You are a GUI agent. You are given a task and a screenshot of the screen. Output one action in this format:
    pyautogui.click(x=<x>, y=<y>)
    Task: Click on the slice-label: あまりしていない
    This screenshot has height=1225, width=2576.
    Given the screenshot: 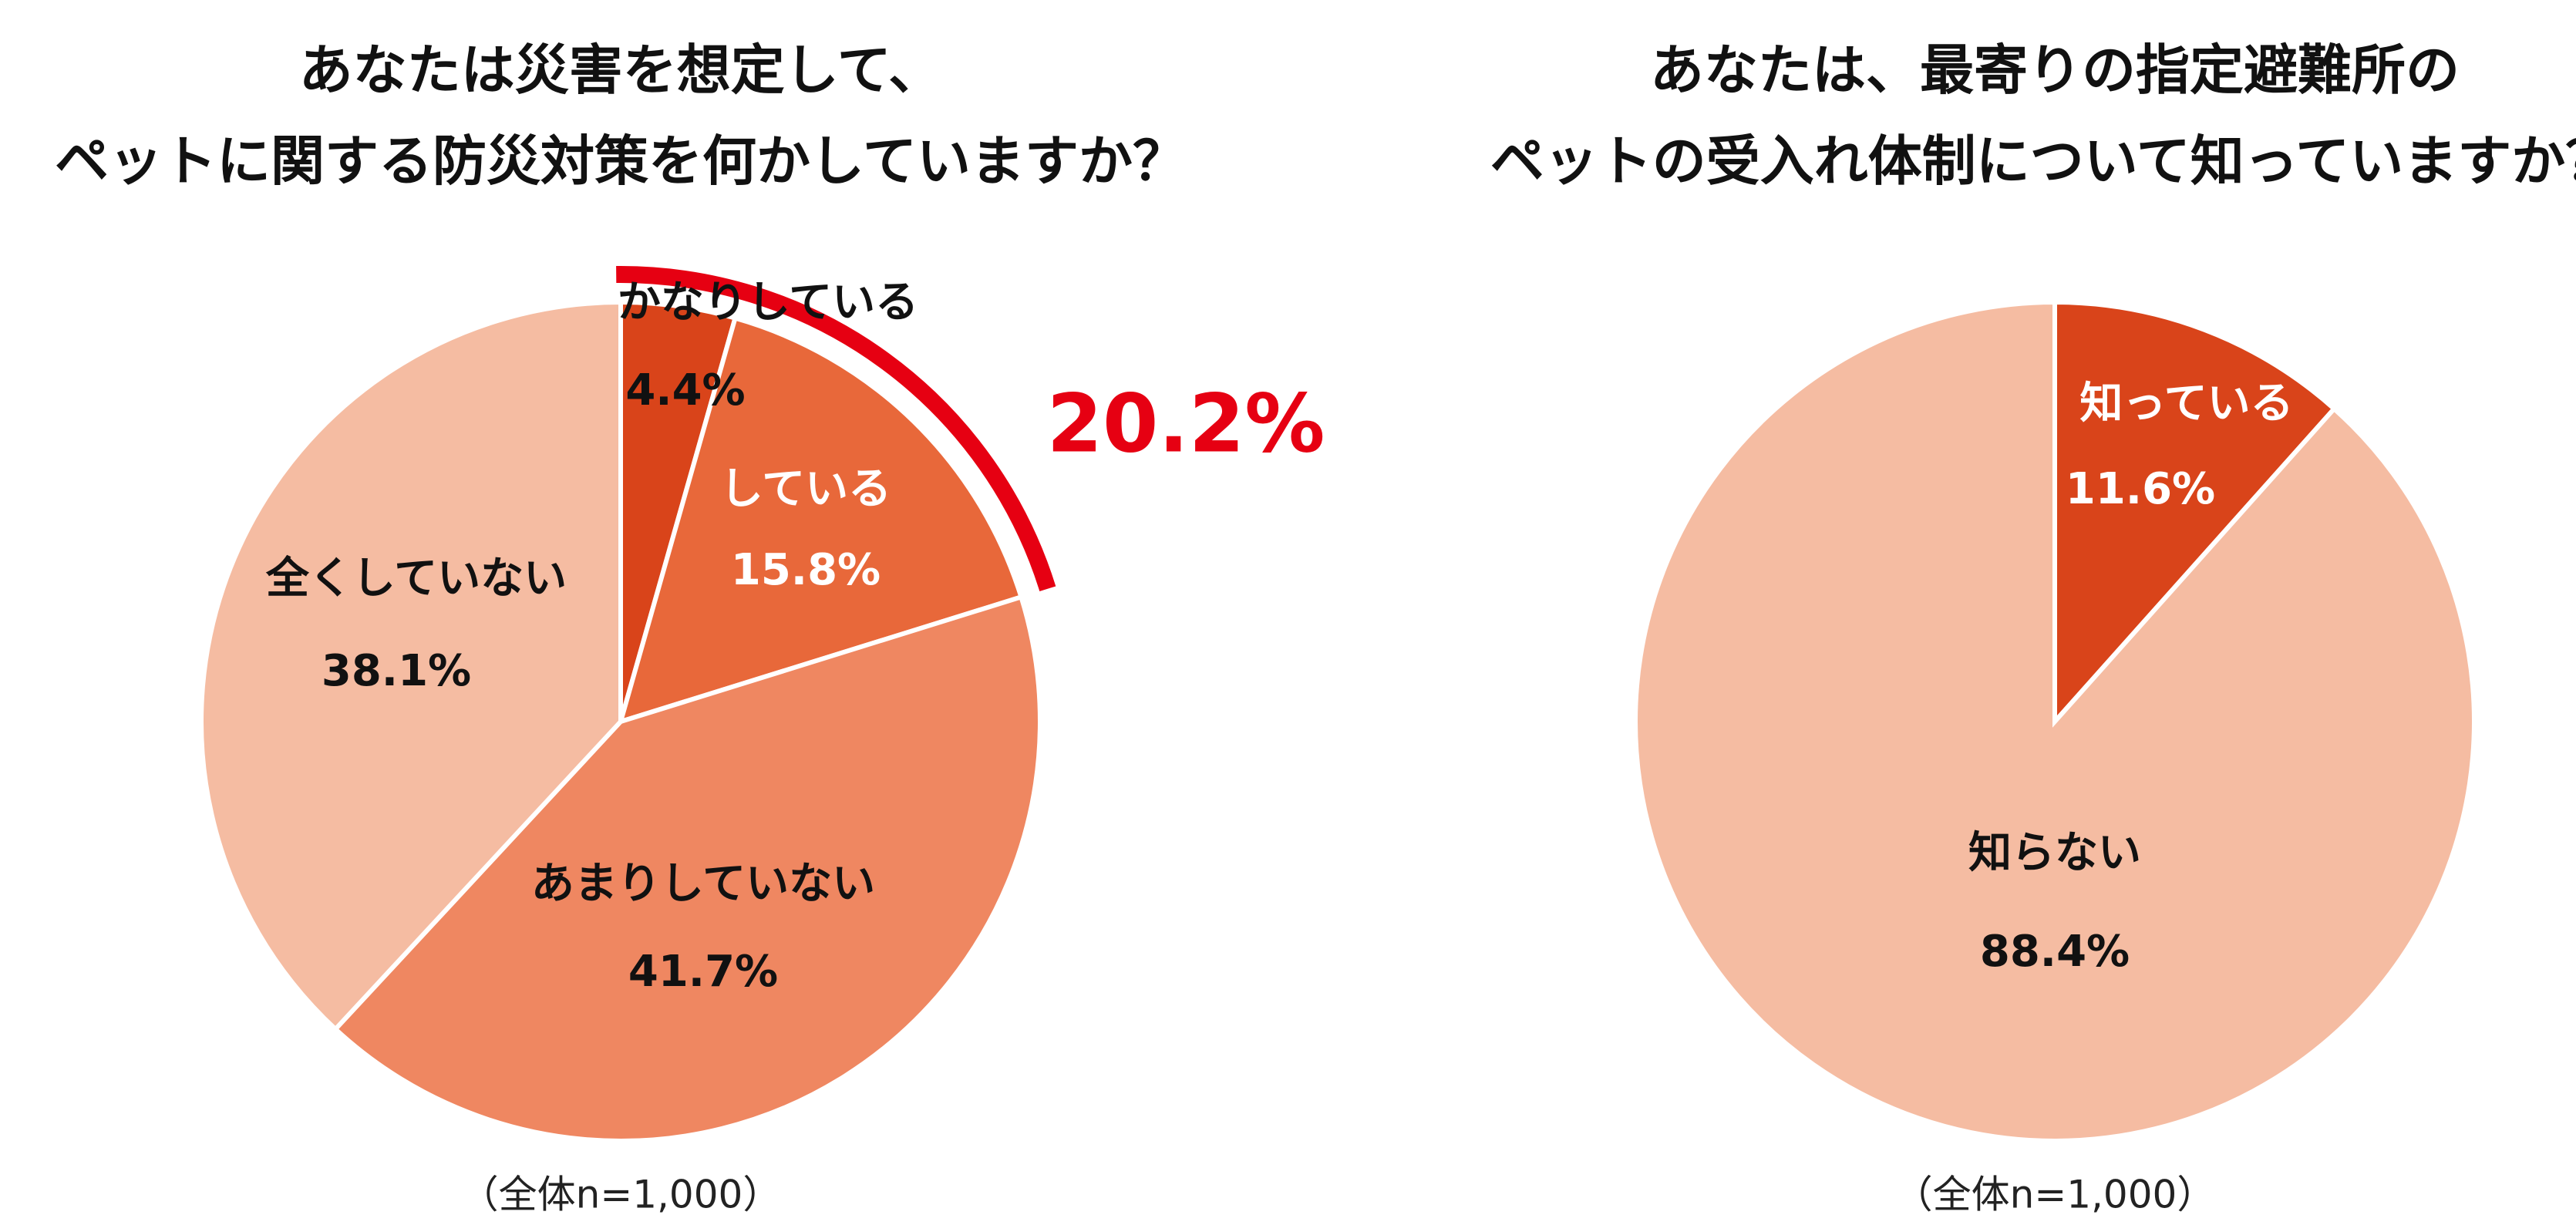 What is the action you would take?
    pyautogui.click(x=703, y=884)
    